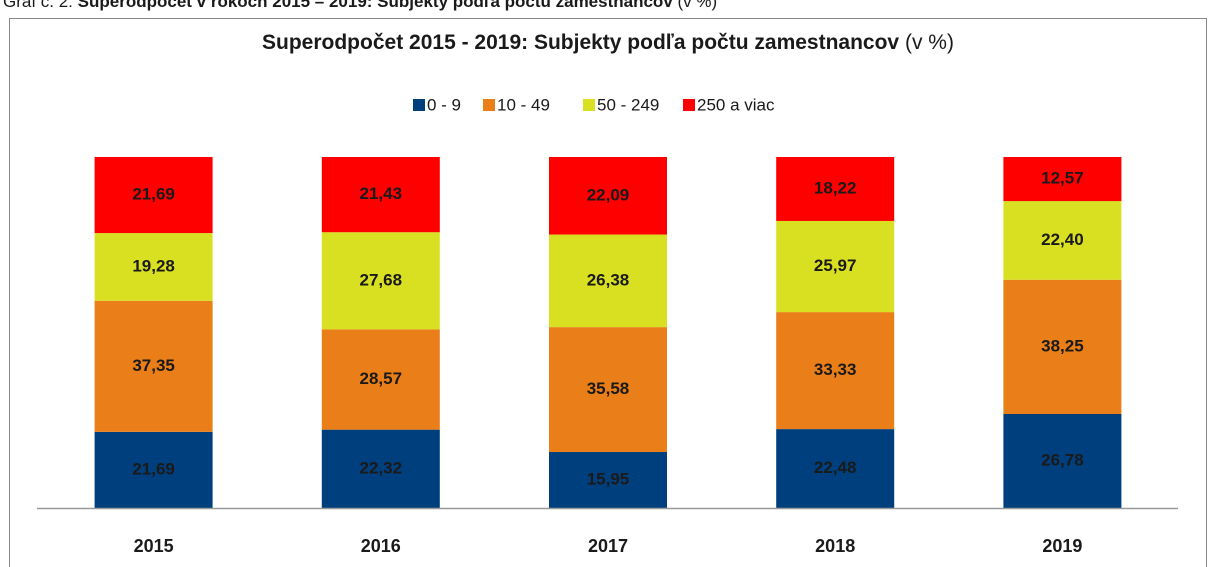 The width and height of the screenshot is (1208, 567). I want to click on data-label: 27,68, so click(381, 279).